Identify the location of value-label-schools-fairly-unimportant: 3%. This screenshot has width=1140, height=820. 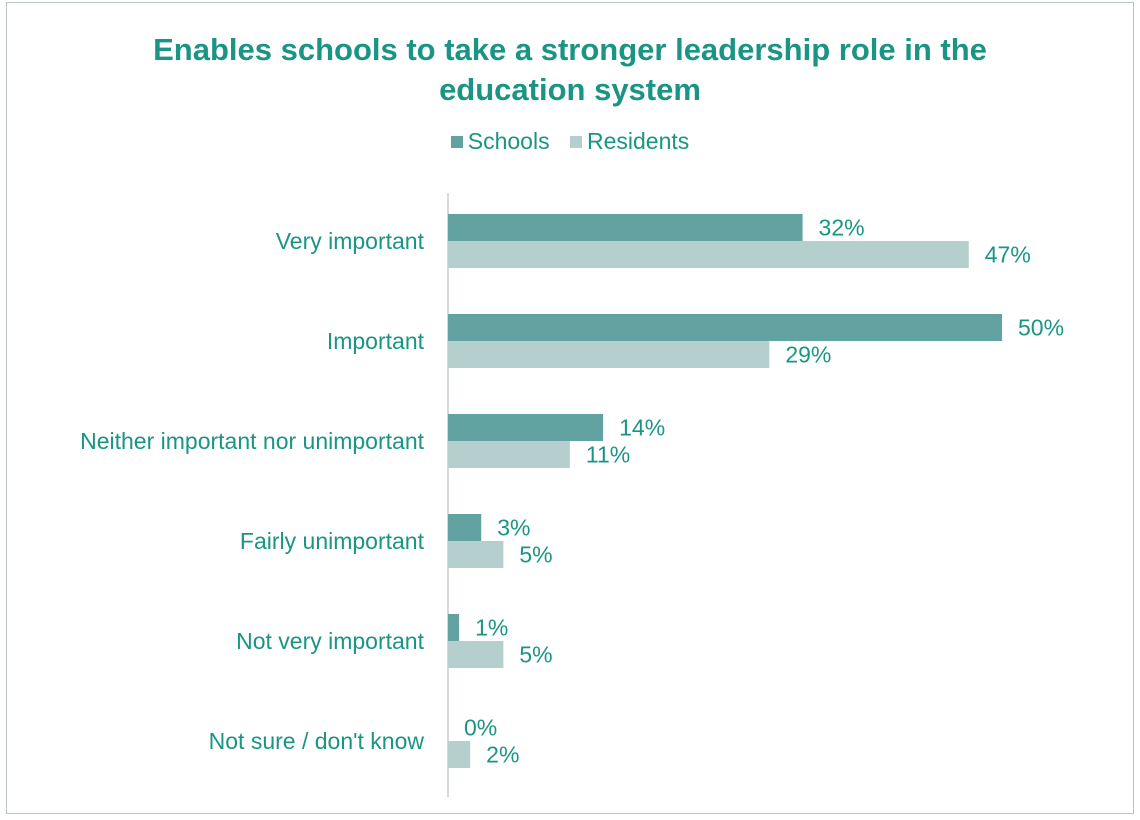
(513, 528).